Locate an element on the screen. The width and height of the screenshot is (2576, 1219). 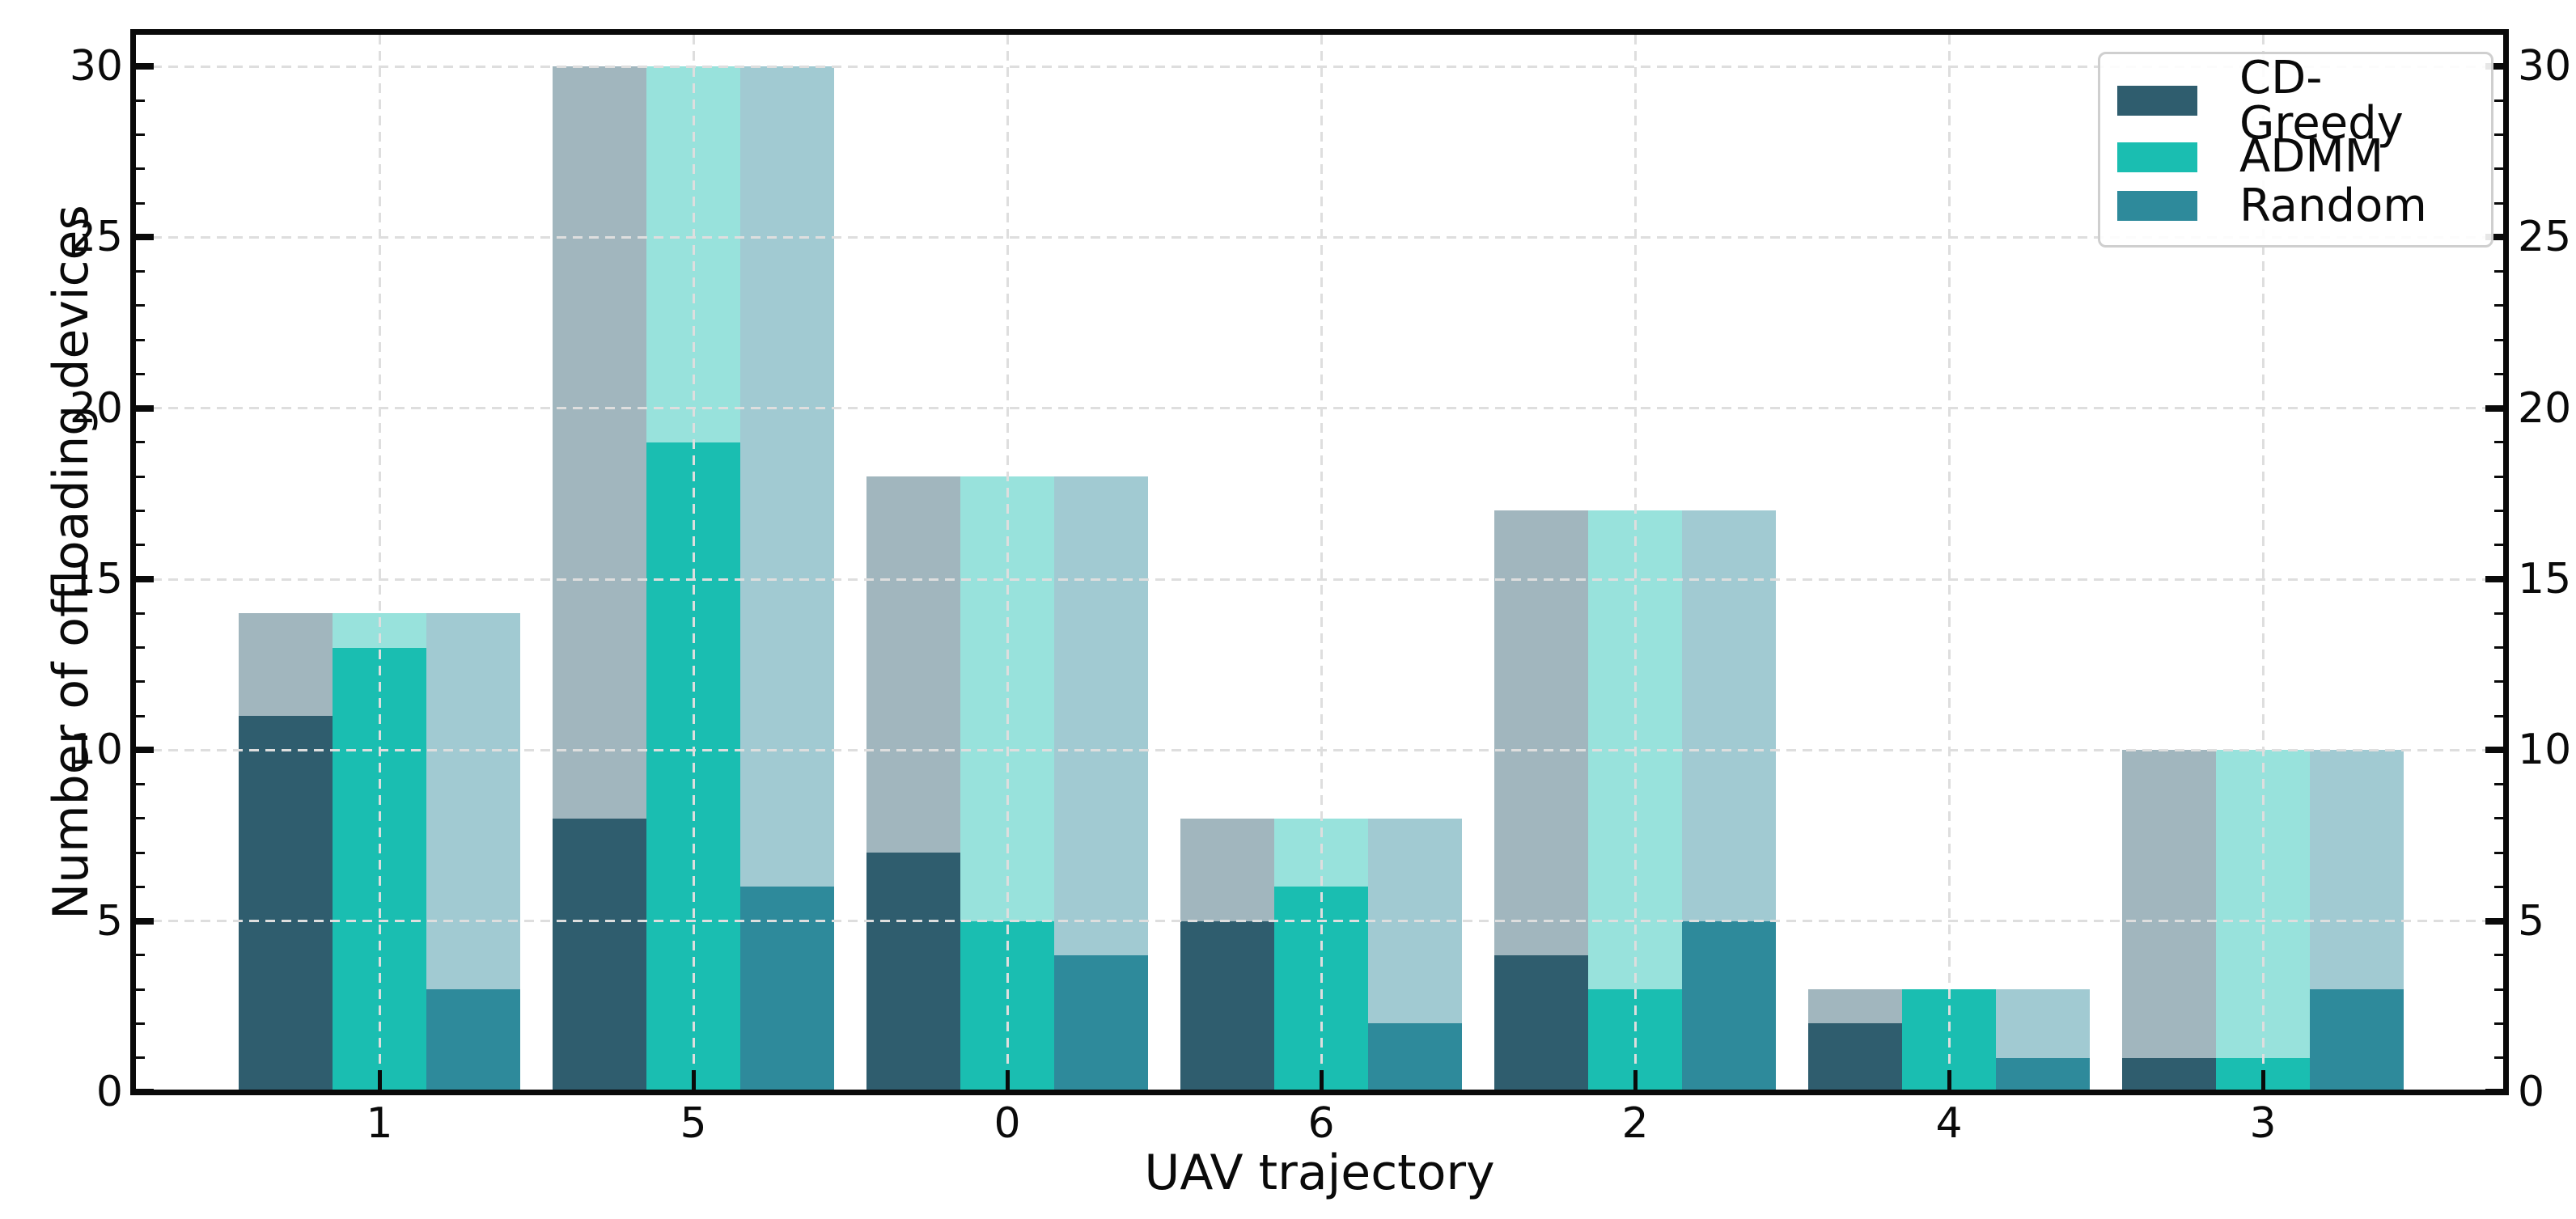
x-tick-label-3: 3 is located at coordinates (2263, 1123).